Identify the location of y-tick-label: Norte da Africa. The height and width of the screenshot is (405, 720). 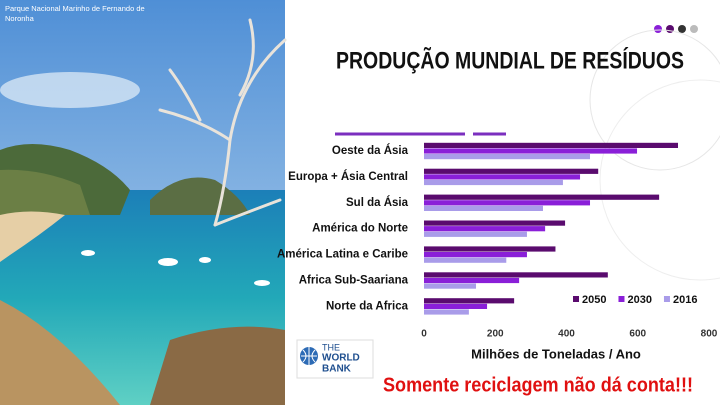
(367, 306).